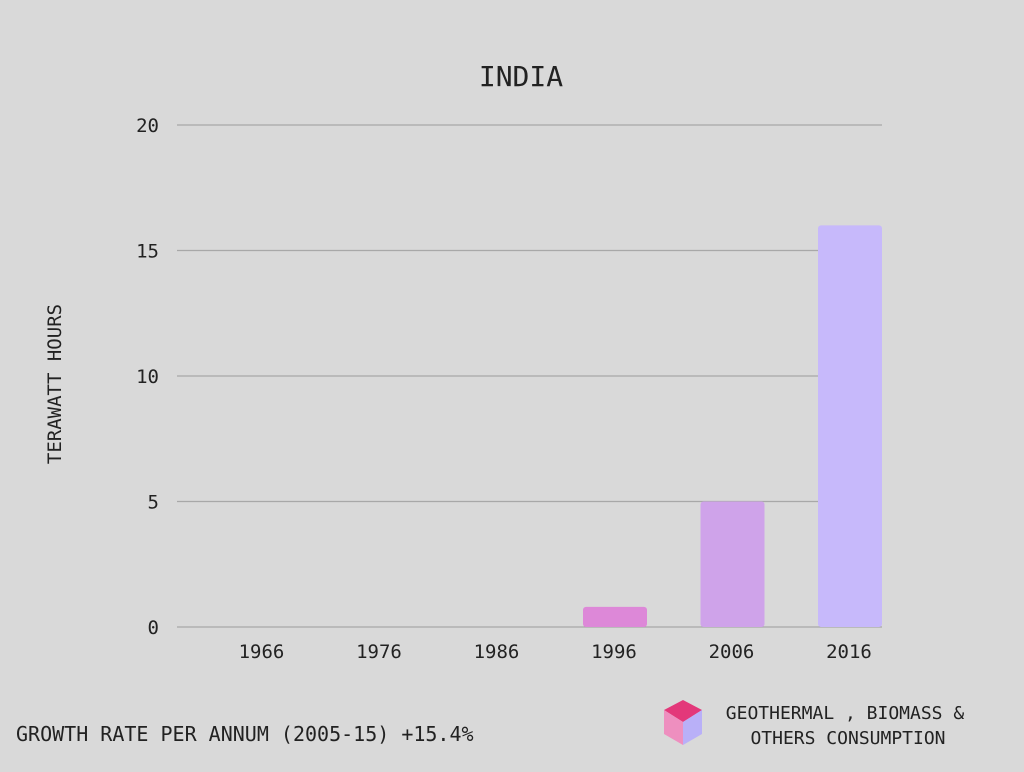 The width and height of the screenshot is (1024, 772). What do you see at coordinates (497, 652) in the screenshot?
I see `x-tick-label: 1986` at bounding box center [497, 652].